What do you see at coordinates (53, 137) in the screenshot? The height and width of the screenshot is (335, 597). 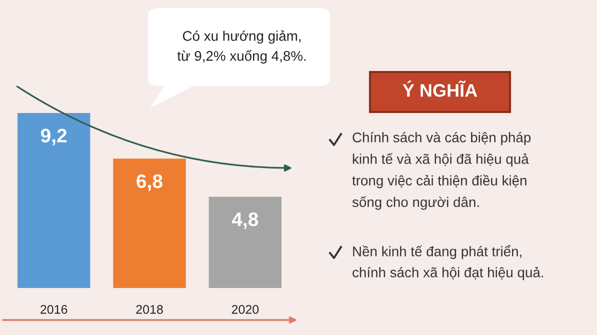 I see `data-label: 9,2` at bounding box center [53, 137].